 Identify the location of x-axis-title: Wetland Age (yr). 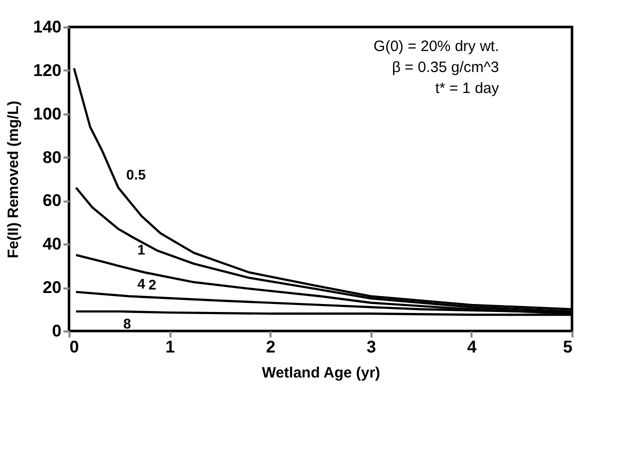
(321, 373).